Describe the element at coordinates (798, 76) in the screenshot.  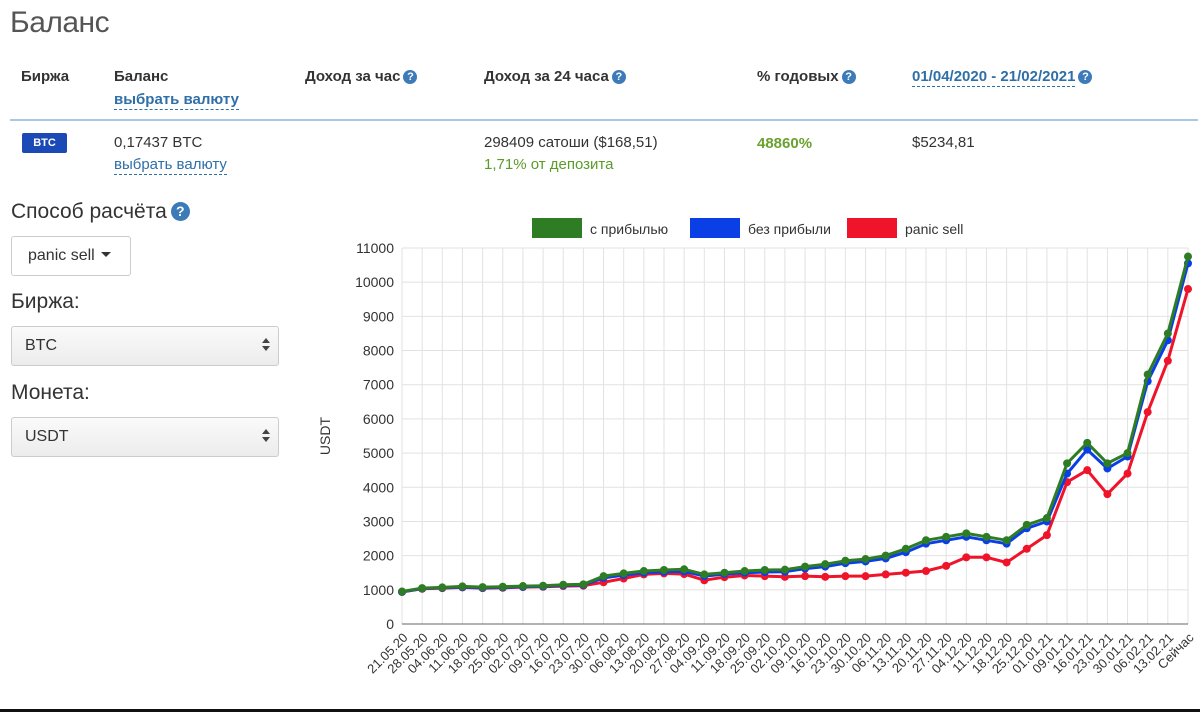
I see `header-annual-label: % годовых` at that location.